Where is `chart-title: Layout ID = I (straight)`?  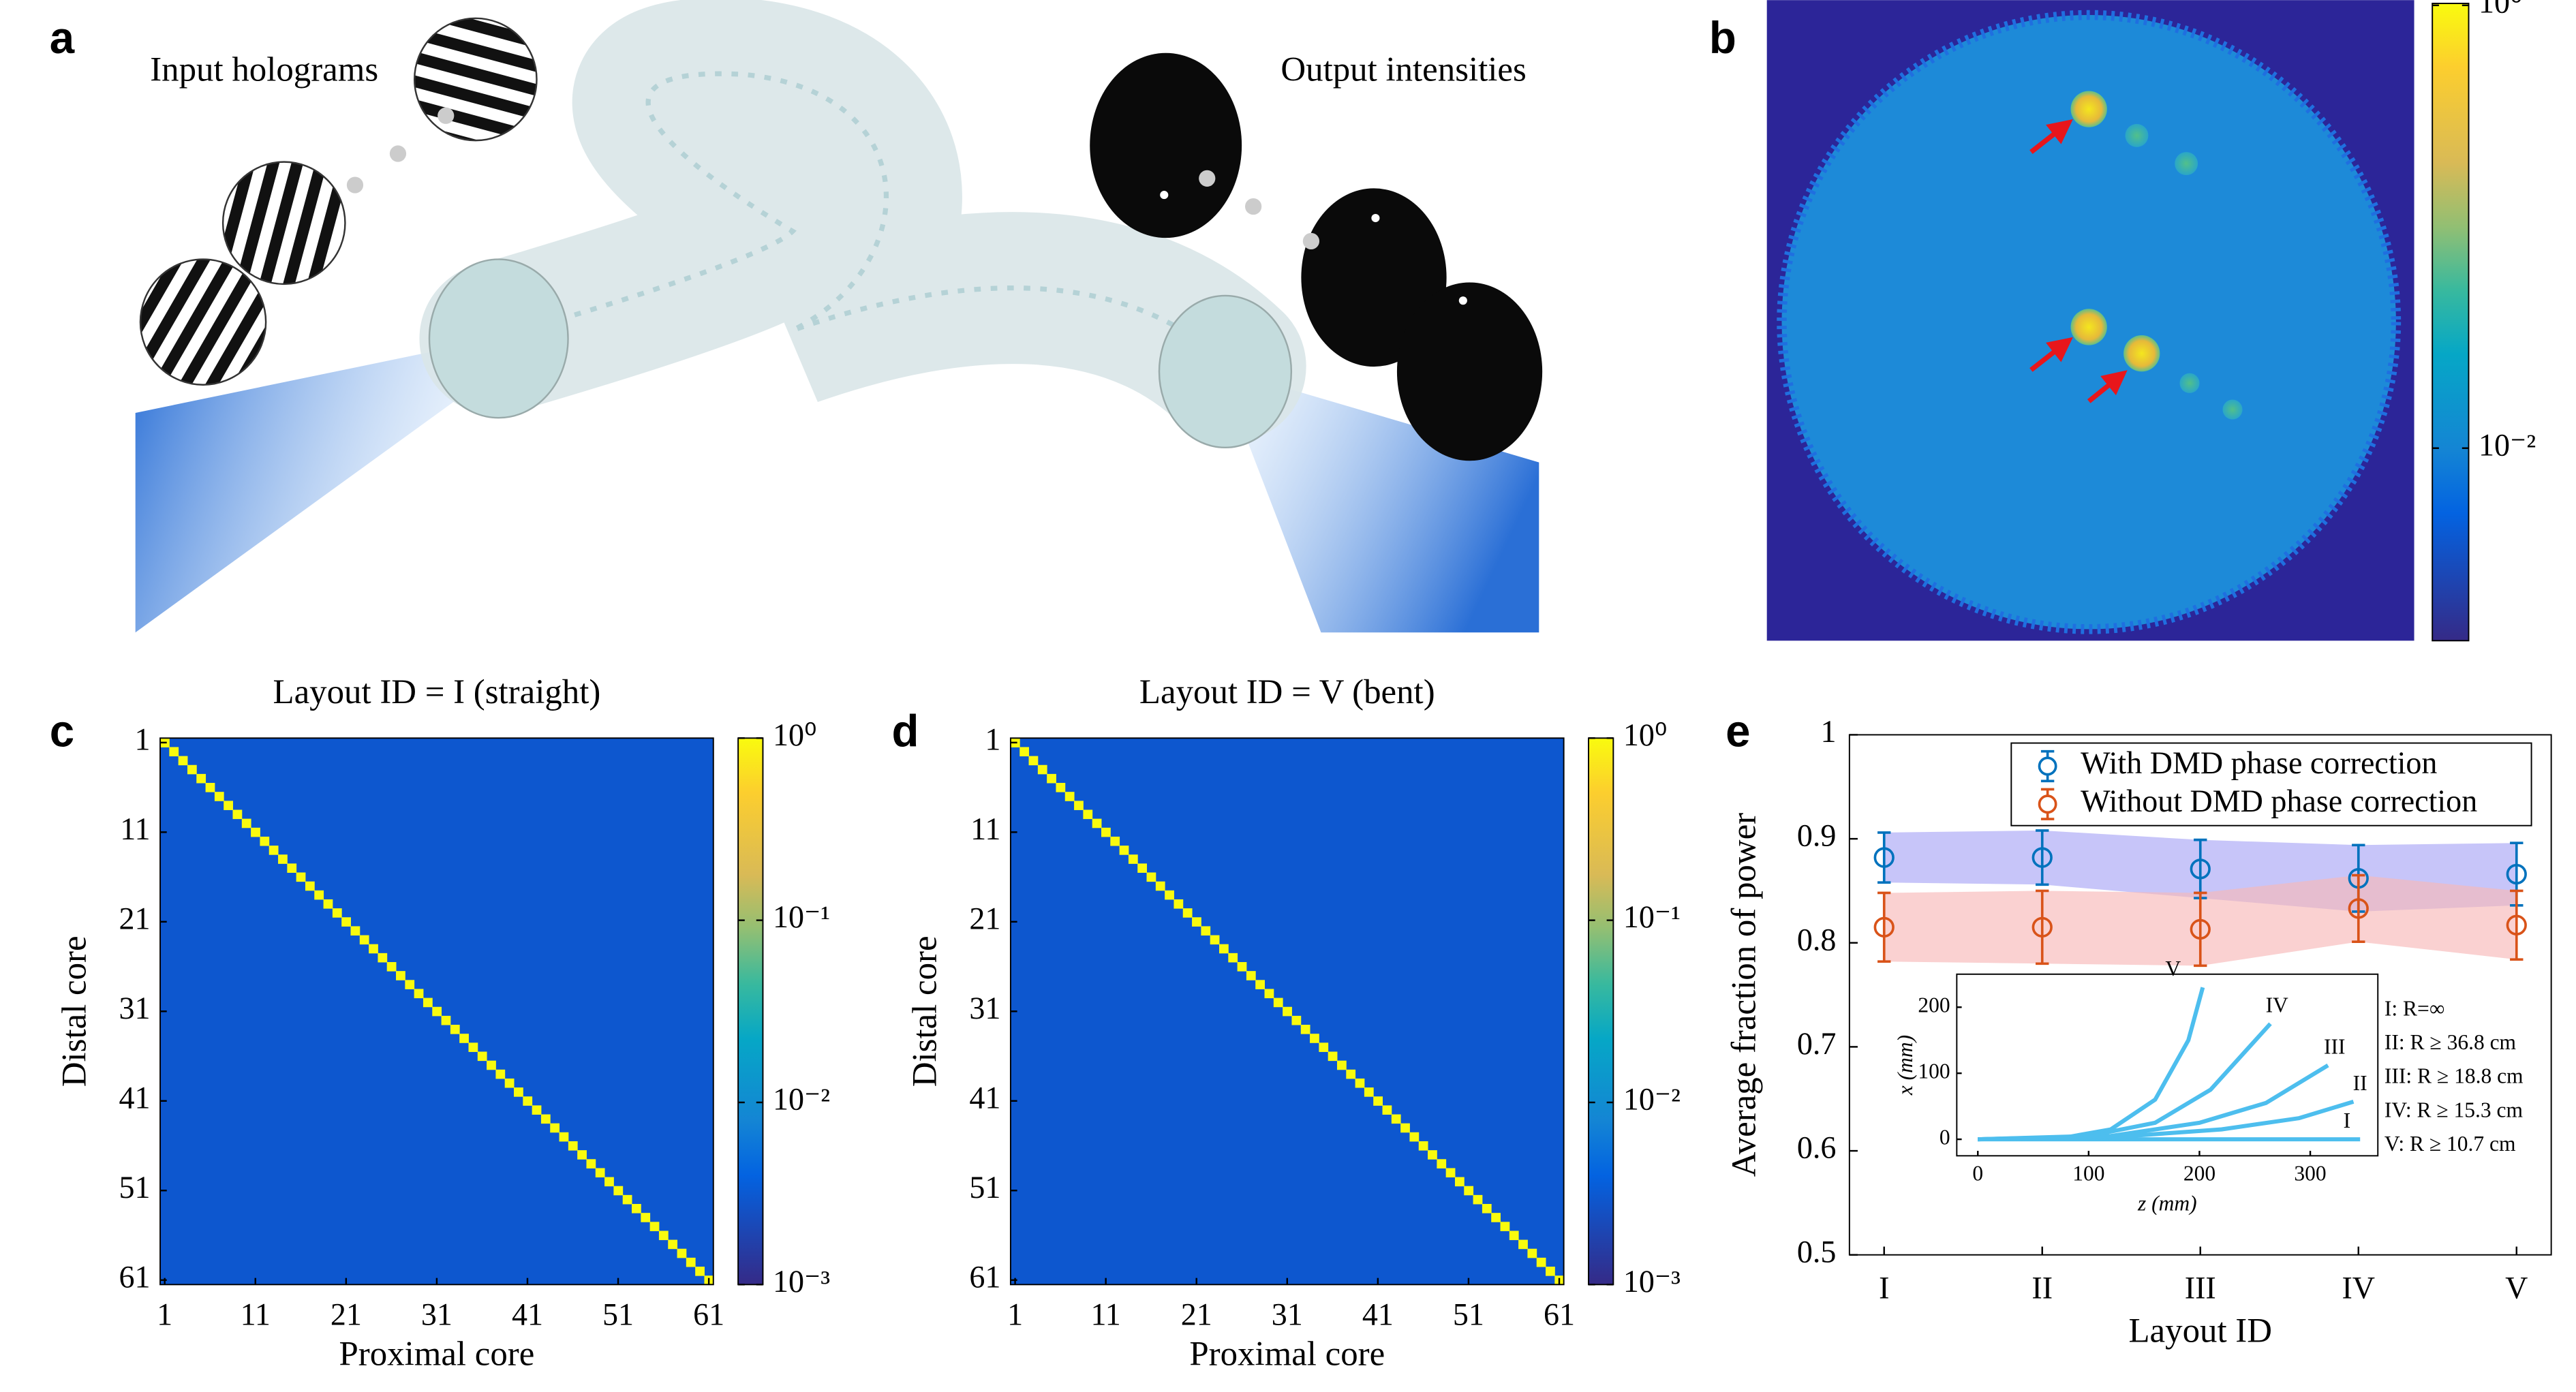 chart-title: Layout ID = I (straight) is located at coordinates (437, 692).